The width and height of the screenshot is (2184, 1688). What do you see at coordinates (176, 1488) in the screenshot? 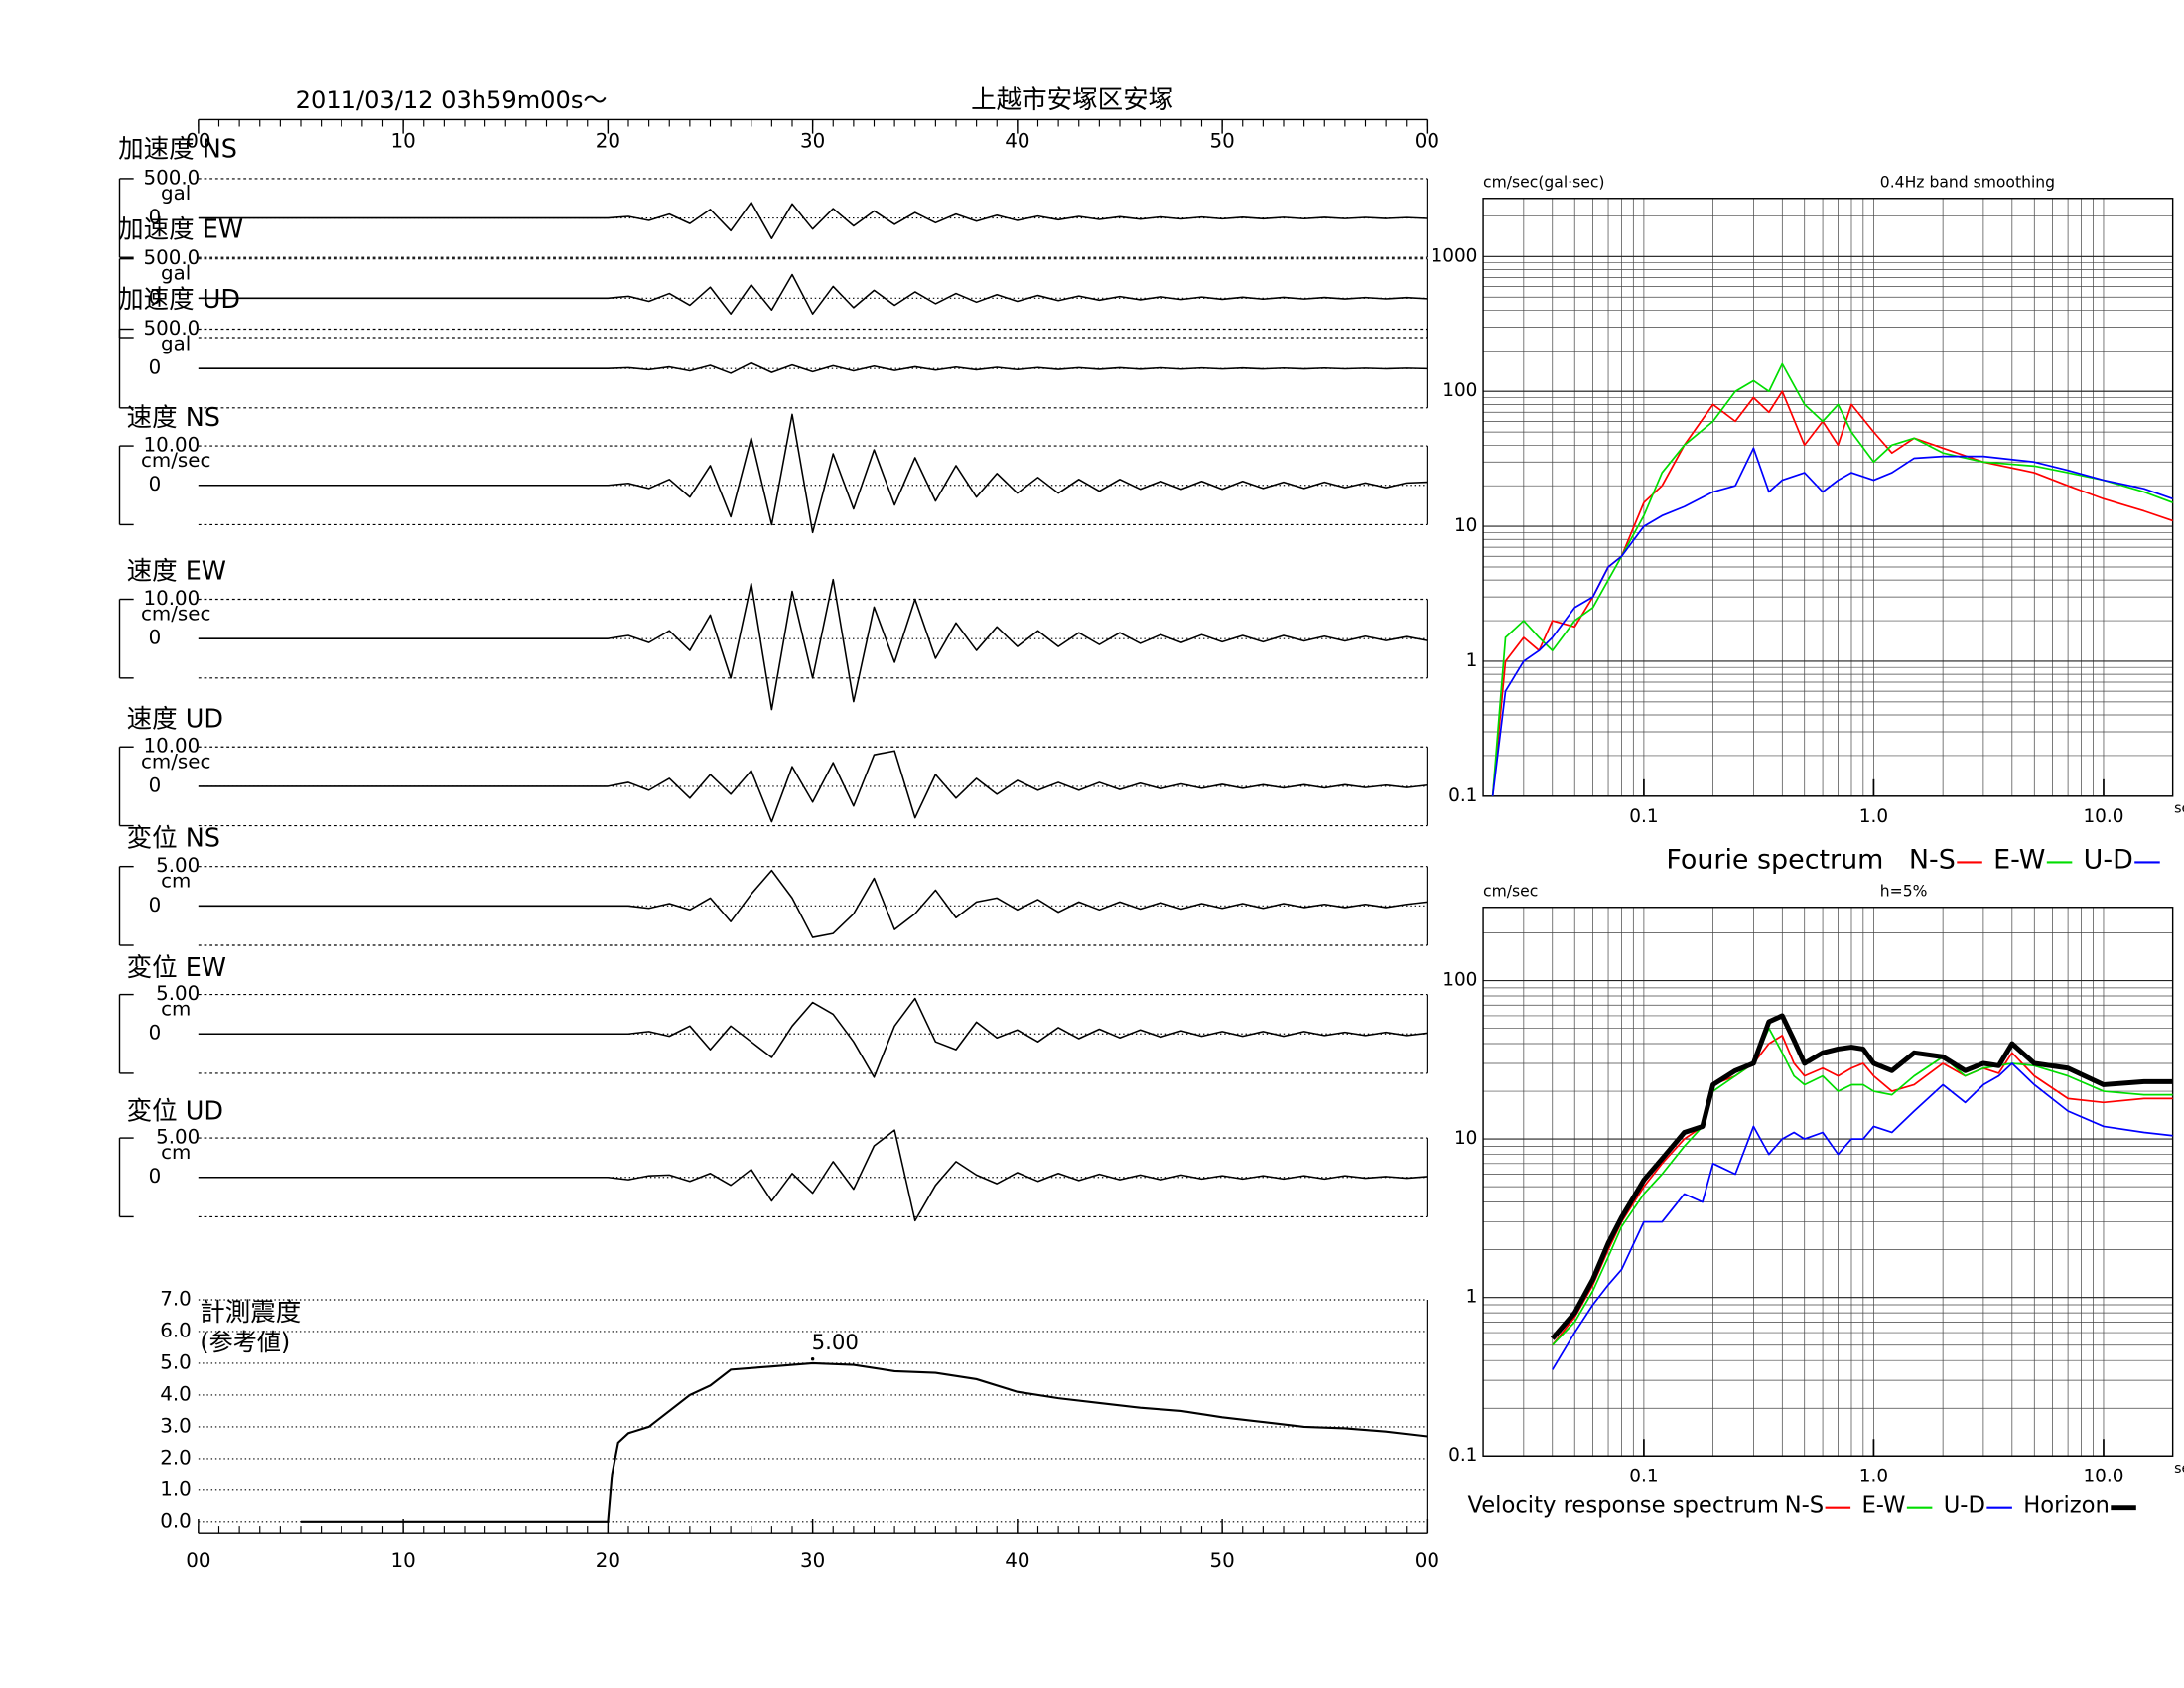
I see `y-tick-label: 1.0` at bounding box center [176, 1488].